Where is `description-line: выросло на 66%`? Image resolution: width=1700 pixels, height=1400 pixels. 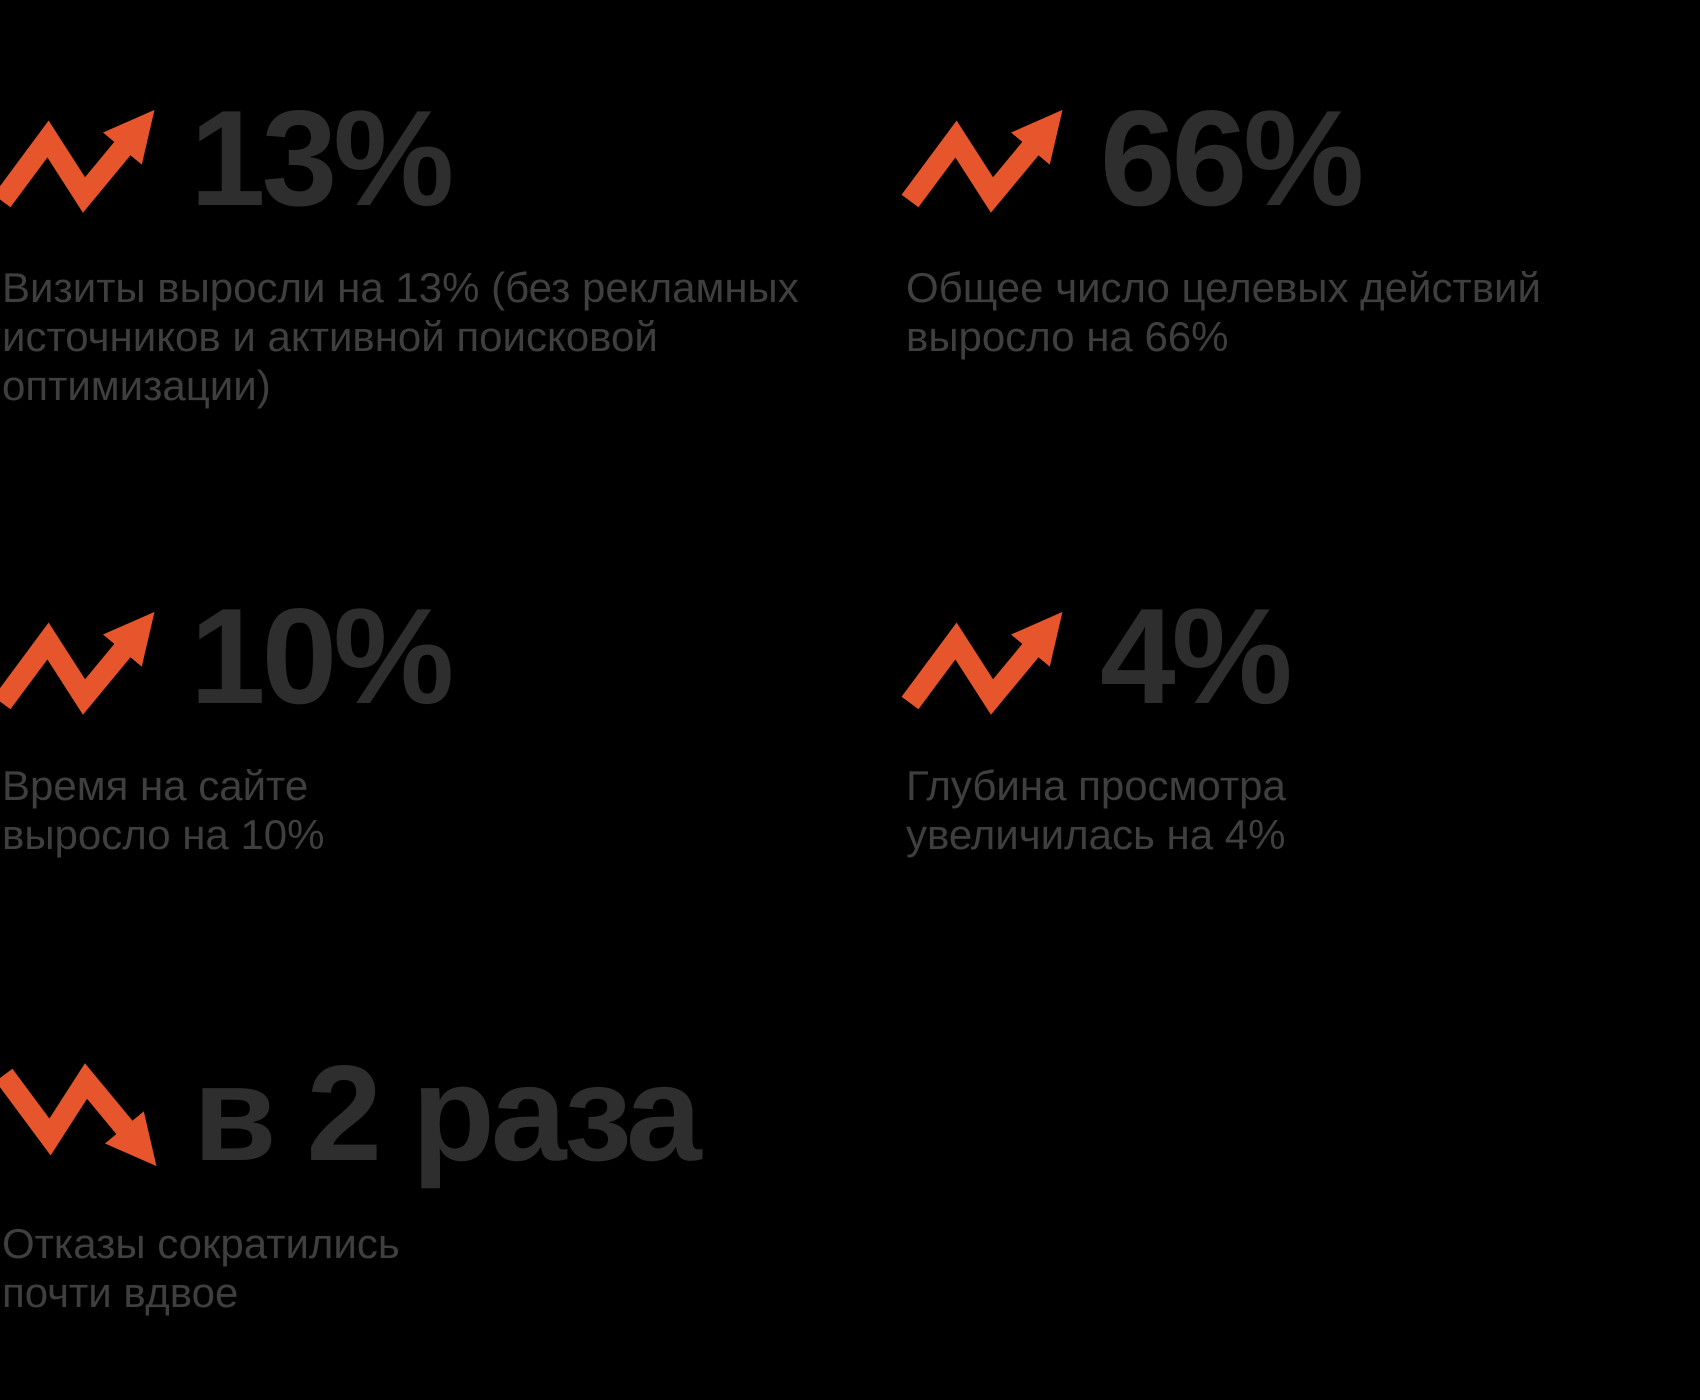
description-line: выросло на 66% is located at coordinates (1067, 336).